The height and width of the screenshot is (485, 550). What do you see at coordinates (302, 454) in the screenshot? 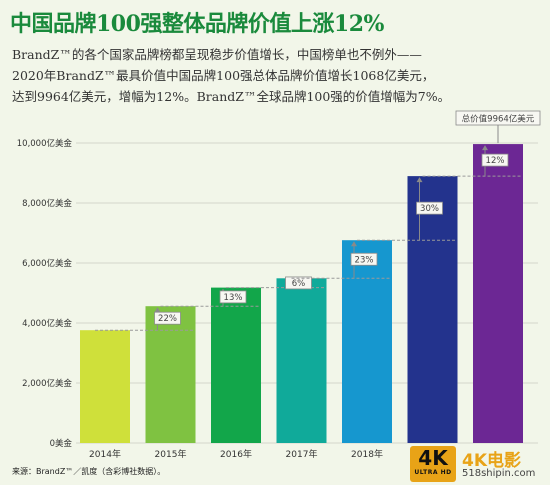
I see `x-tick-label: 2017年` at bounding box center [302, 454].